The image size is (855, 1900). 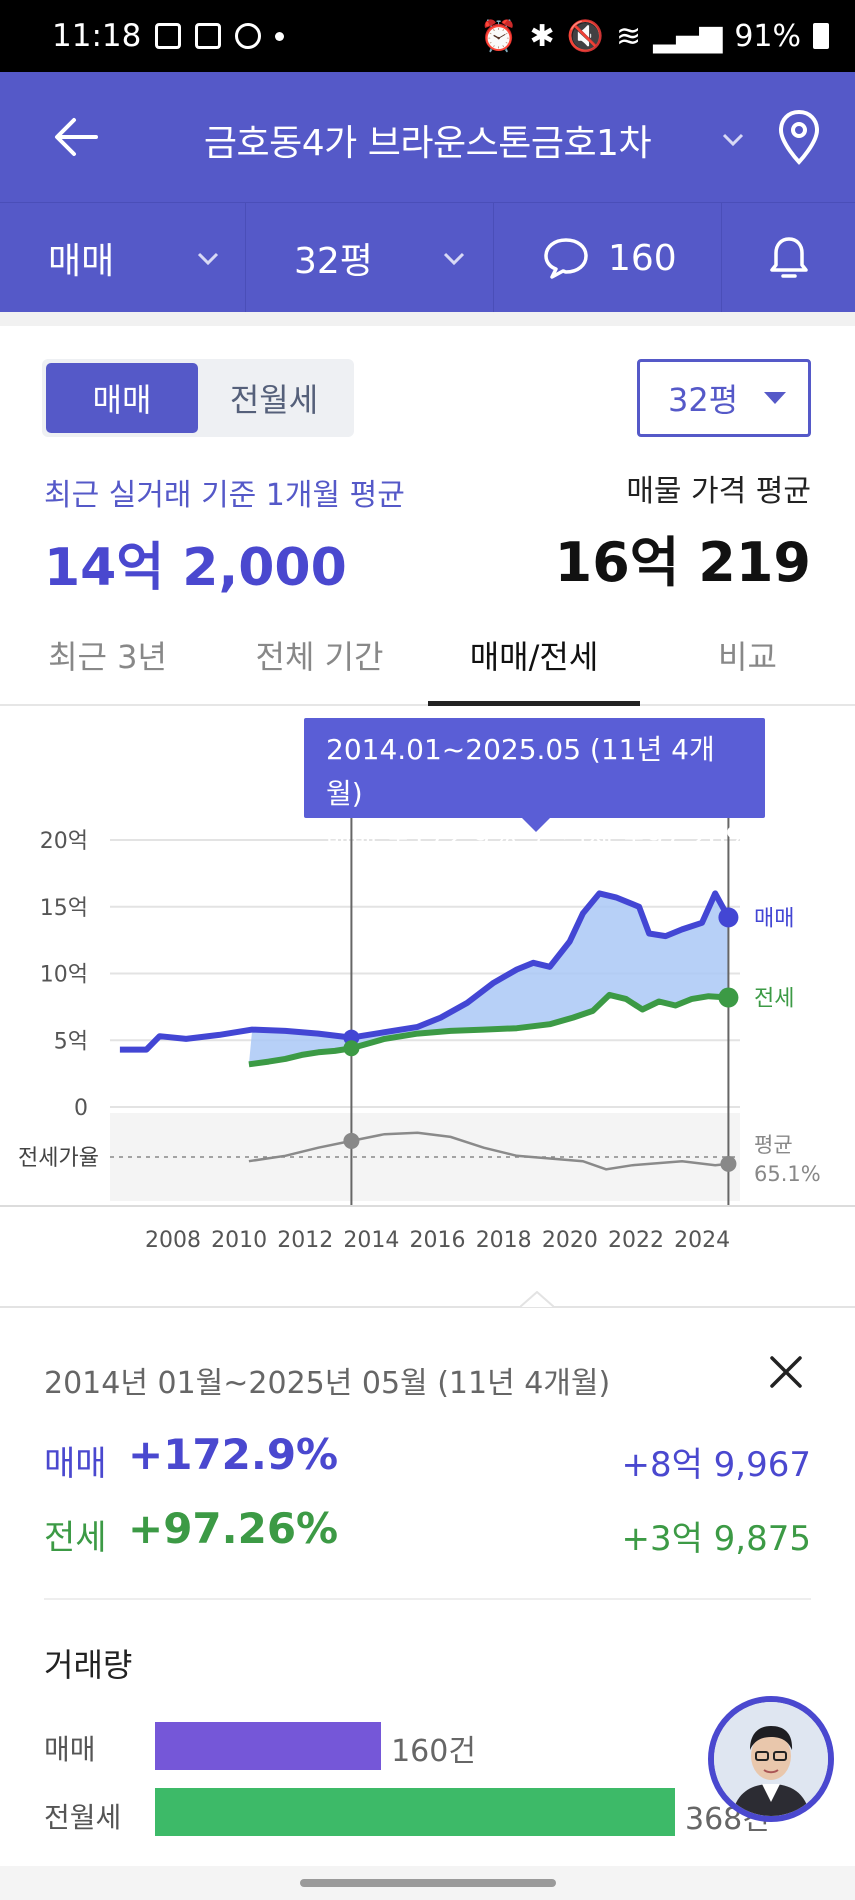 What do you see at coordinates (787, 1174) in the screenshot?
I see `ratio-average-value: 65.1%` at bounding box center [787, 1174].